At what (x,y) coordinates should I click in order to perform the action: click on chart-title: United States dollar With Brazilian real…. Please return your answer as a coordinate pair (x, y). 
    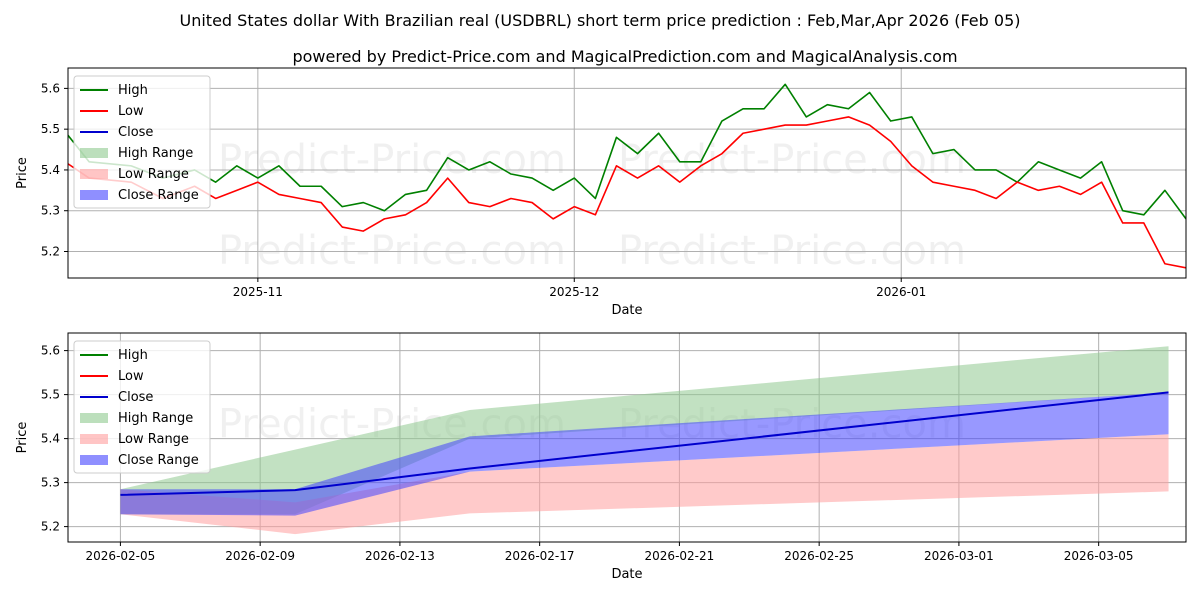
    Looking at the image, I should click on (600, 20).